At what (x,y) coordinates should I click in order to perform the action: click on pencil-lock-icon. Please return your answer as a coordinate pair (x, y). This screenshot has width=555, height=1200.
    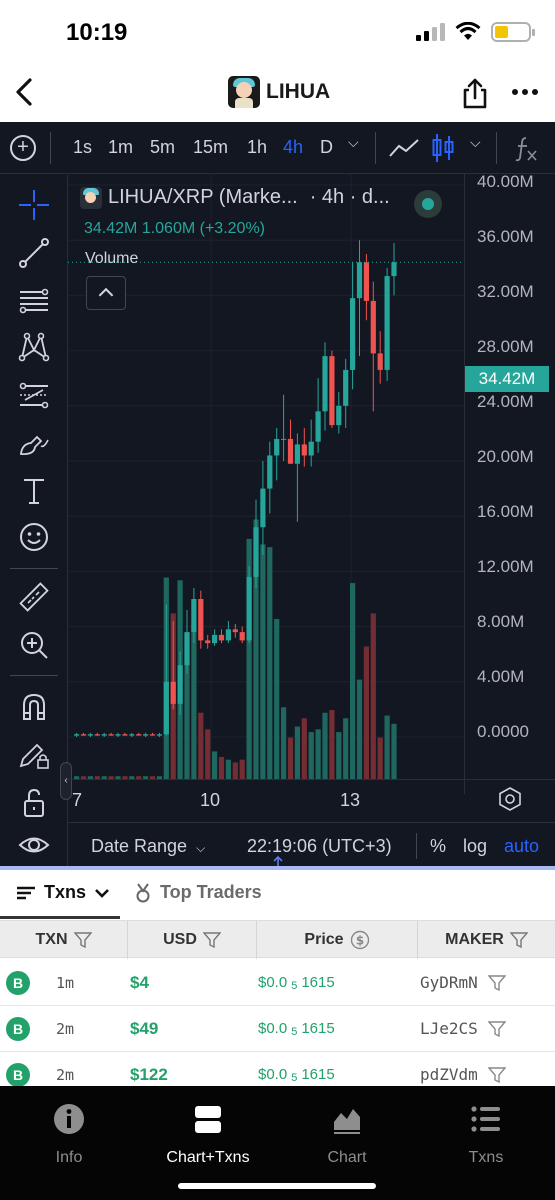
    Looking at the image, I should click on (34, 756).